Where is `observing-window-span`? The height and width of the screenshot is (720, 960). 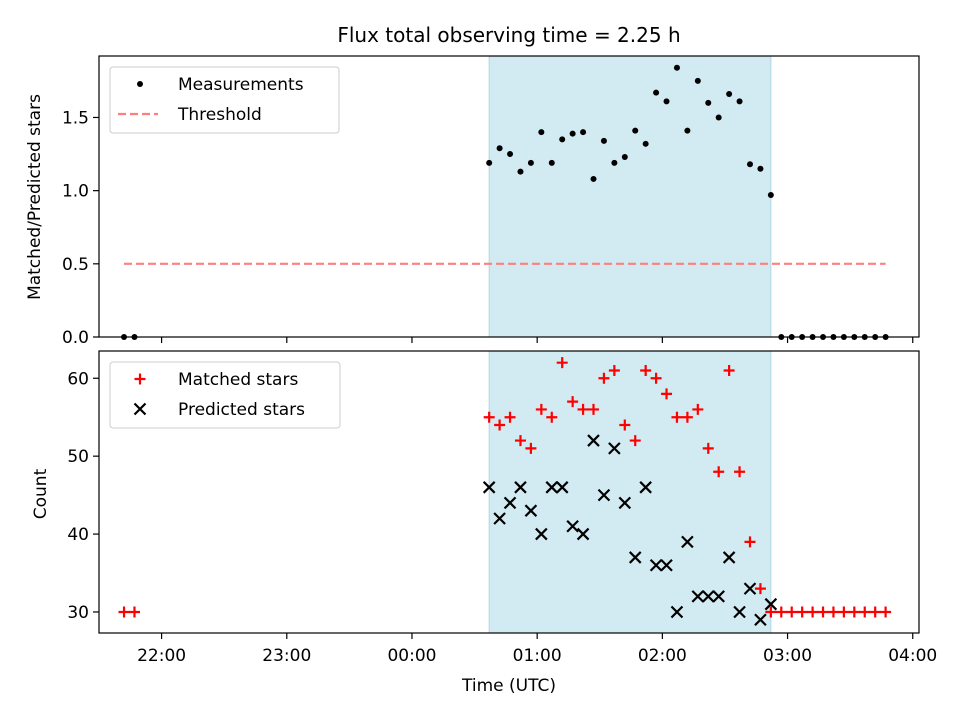 observing-window-span is located at coordinates (630, 196).